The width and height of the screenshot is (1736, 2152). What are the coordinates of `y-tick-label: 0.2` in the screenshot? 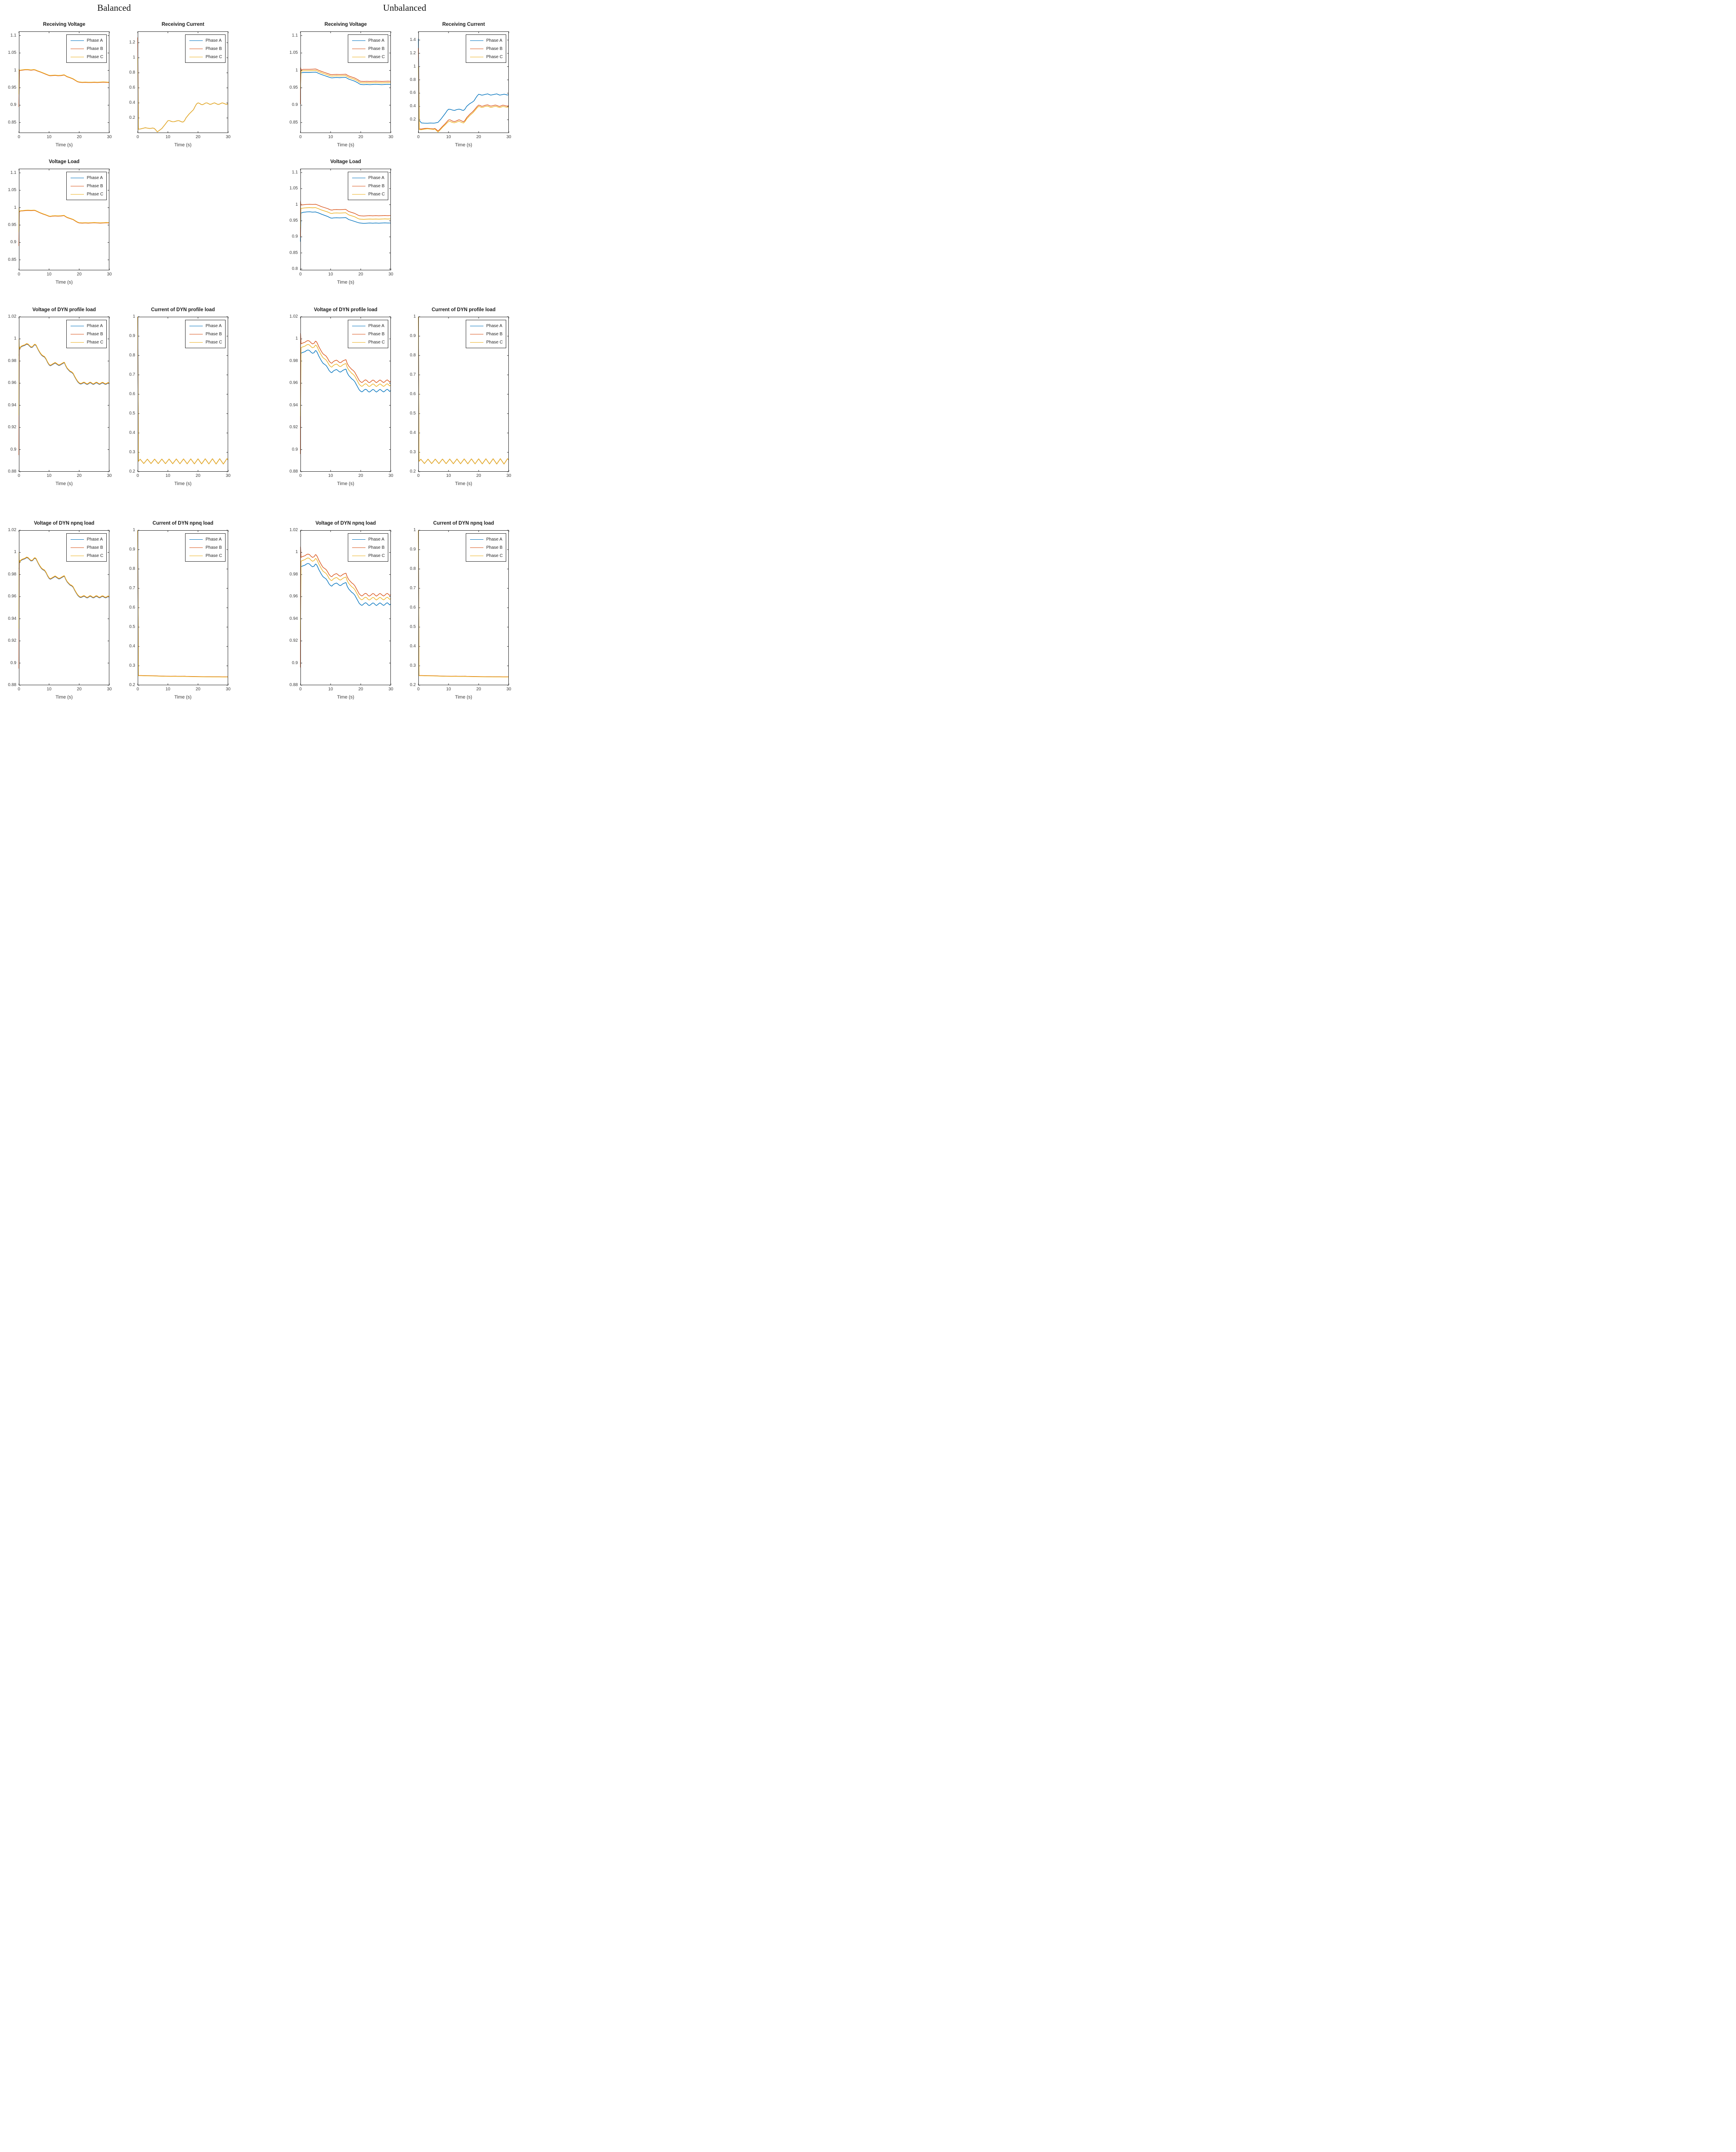 It's located at (413, 471).